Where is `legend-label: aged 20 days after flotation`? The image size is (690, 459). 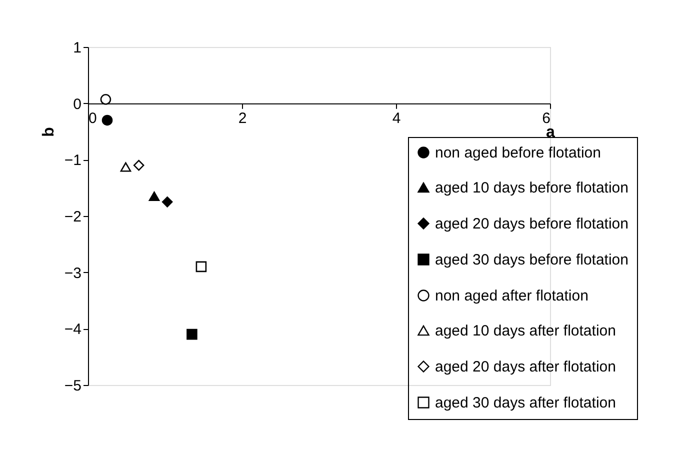 legend-label: aged 20 days after flotation is located at coordinates (525, 367).